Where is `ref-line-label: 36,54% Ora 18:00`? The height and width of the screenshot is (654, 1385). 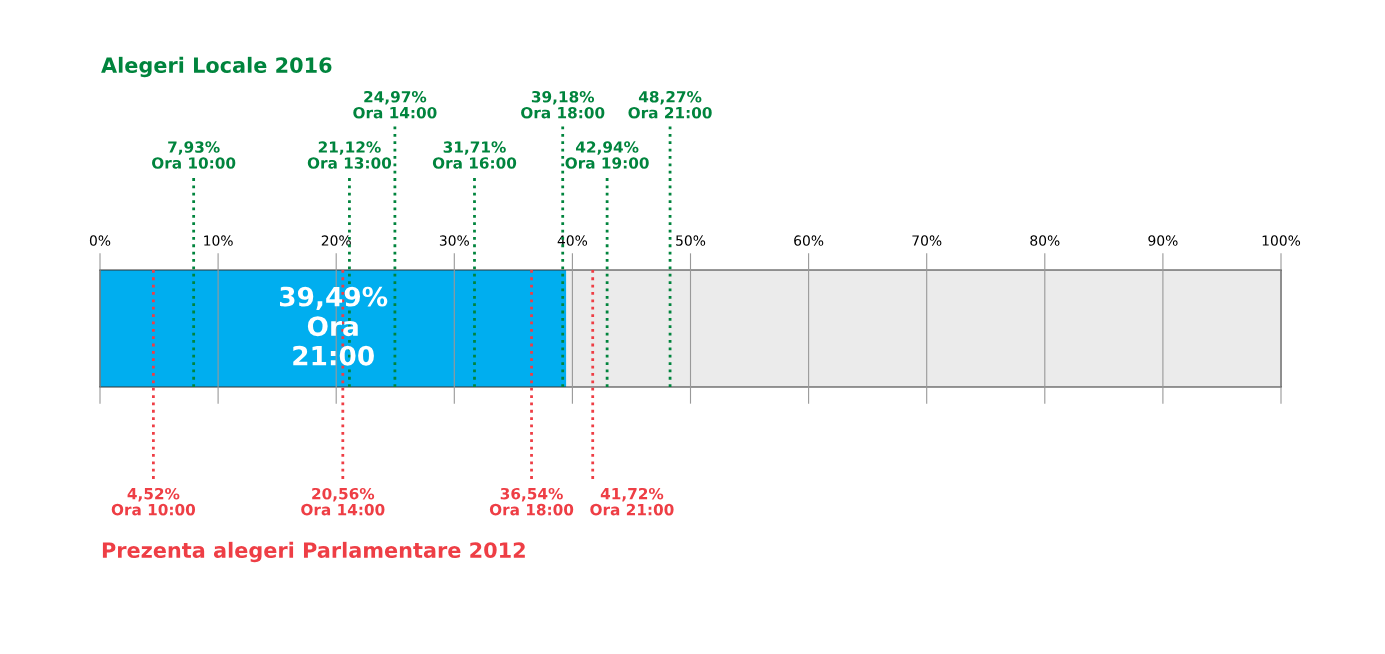 ref-line-label: 36,54% Ora 18:00 is located at coordinates (531, 501).